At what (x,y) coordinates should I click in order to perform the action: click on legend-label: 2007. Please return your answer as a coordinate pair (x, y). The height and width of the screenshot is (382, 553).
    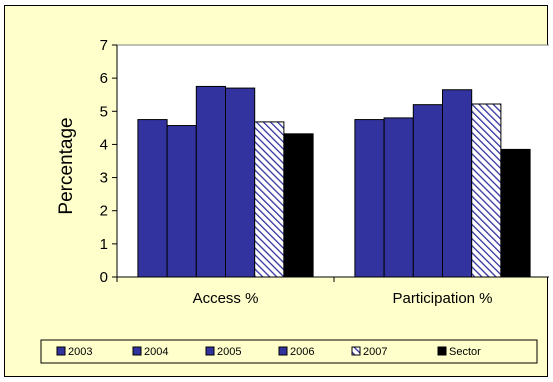
    Looking at the image, I should click on (375, 352).